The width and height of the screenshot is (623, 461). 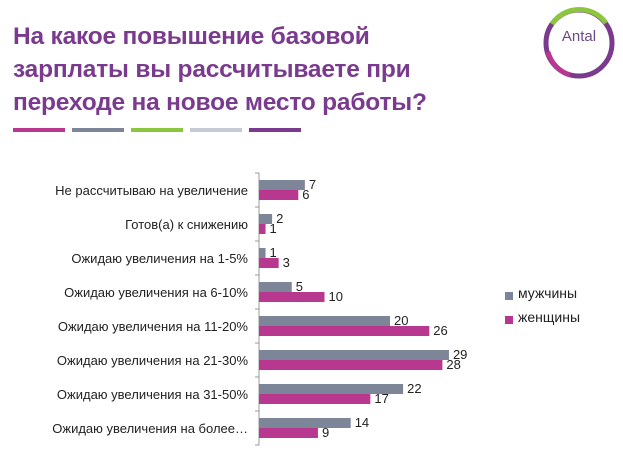 I want to click on category-label: Ожидаю увеличения на 1-5%, so click(x=159, y=258).